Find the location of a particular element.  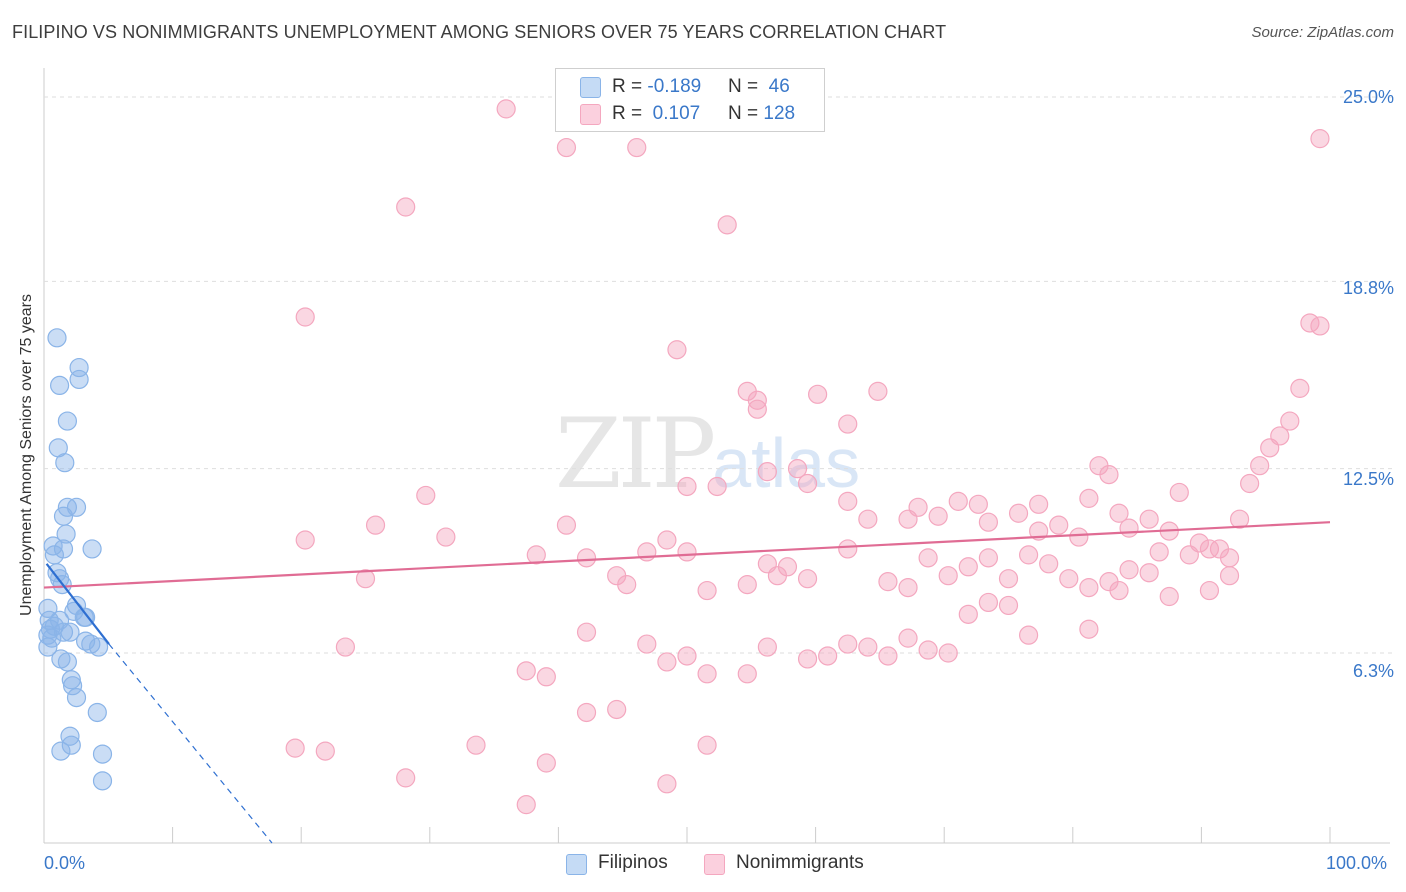

legend-r-nonimmigrants: R = 0.107 is located at coordinates (656, 113).